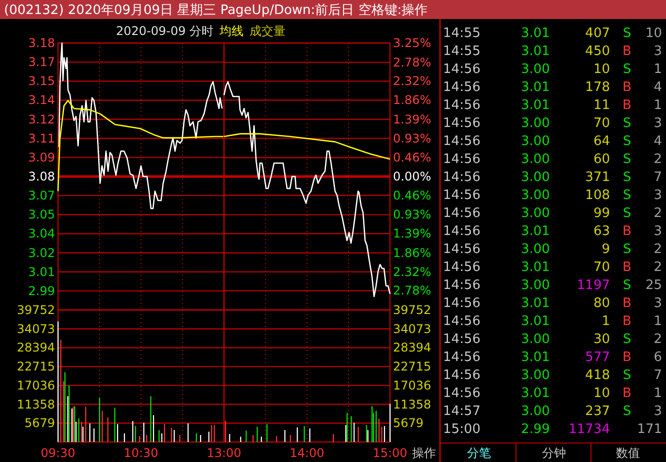 This screenshot has width=666, height=462. I want to click on text: 178, so click(597, 87).